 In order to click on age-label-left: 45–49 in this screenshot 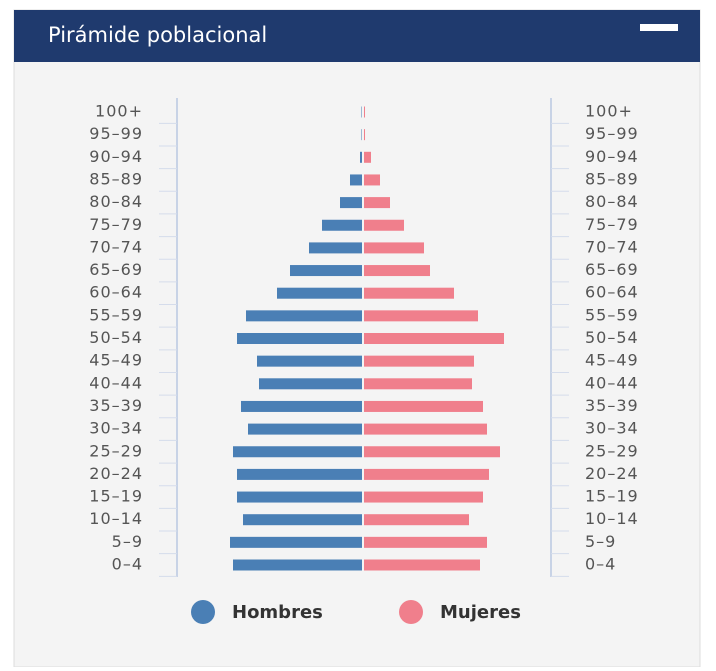, I will do `click(116, 360)`.